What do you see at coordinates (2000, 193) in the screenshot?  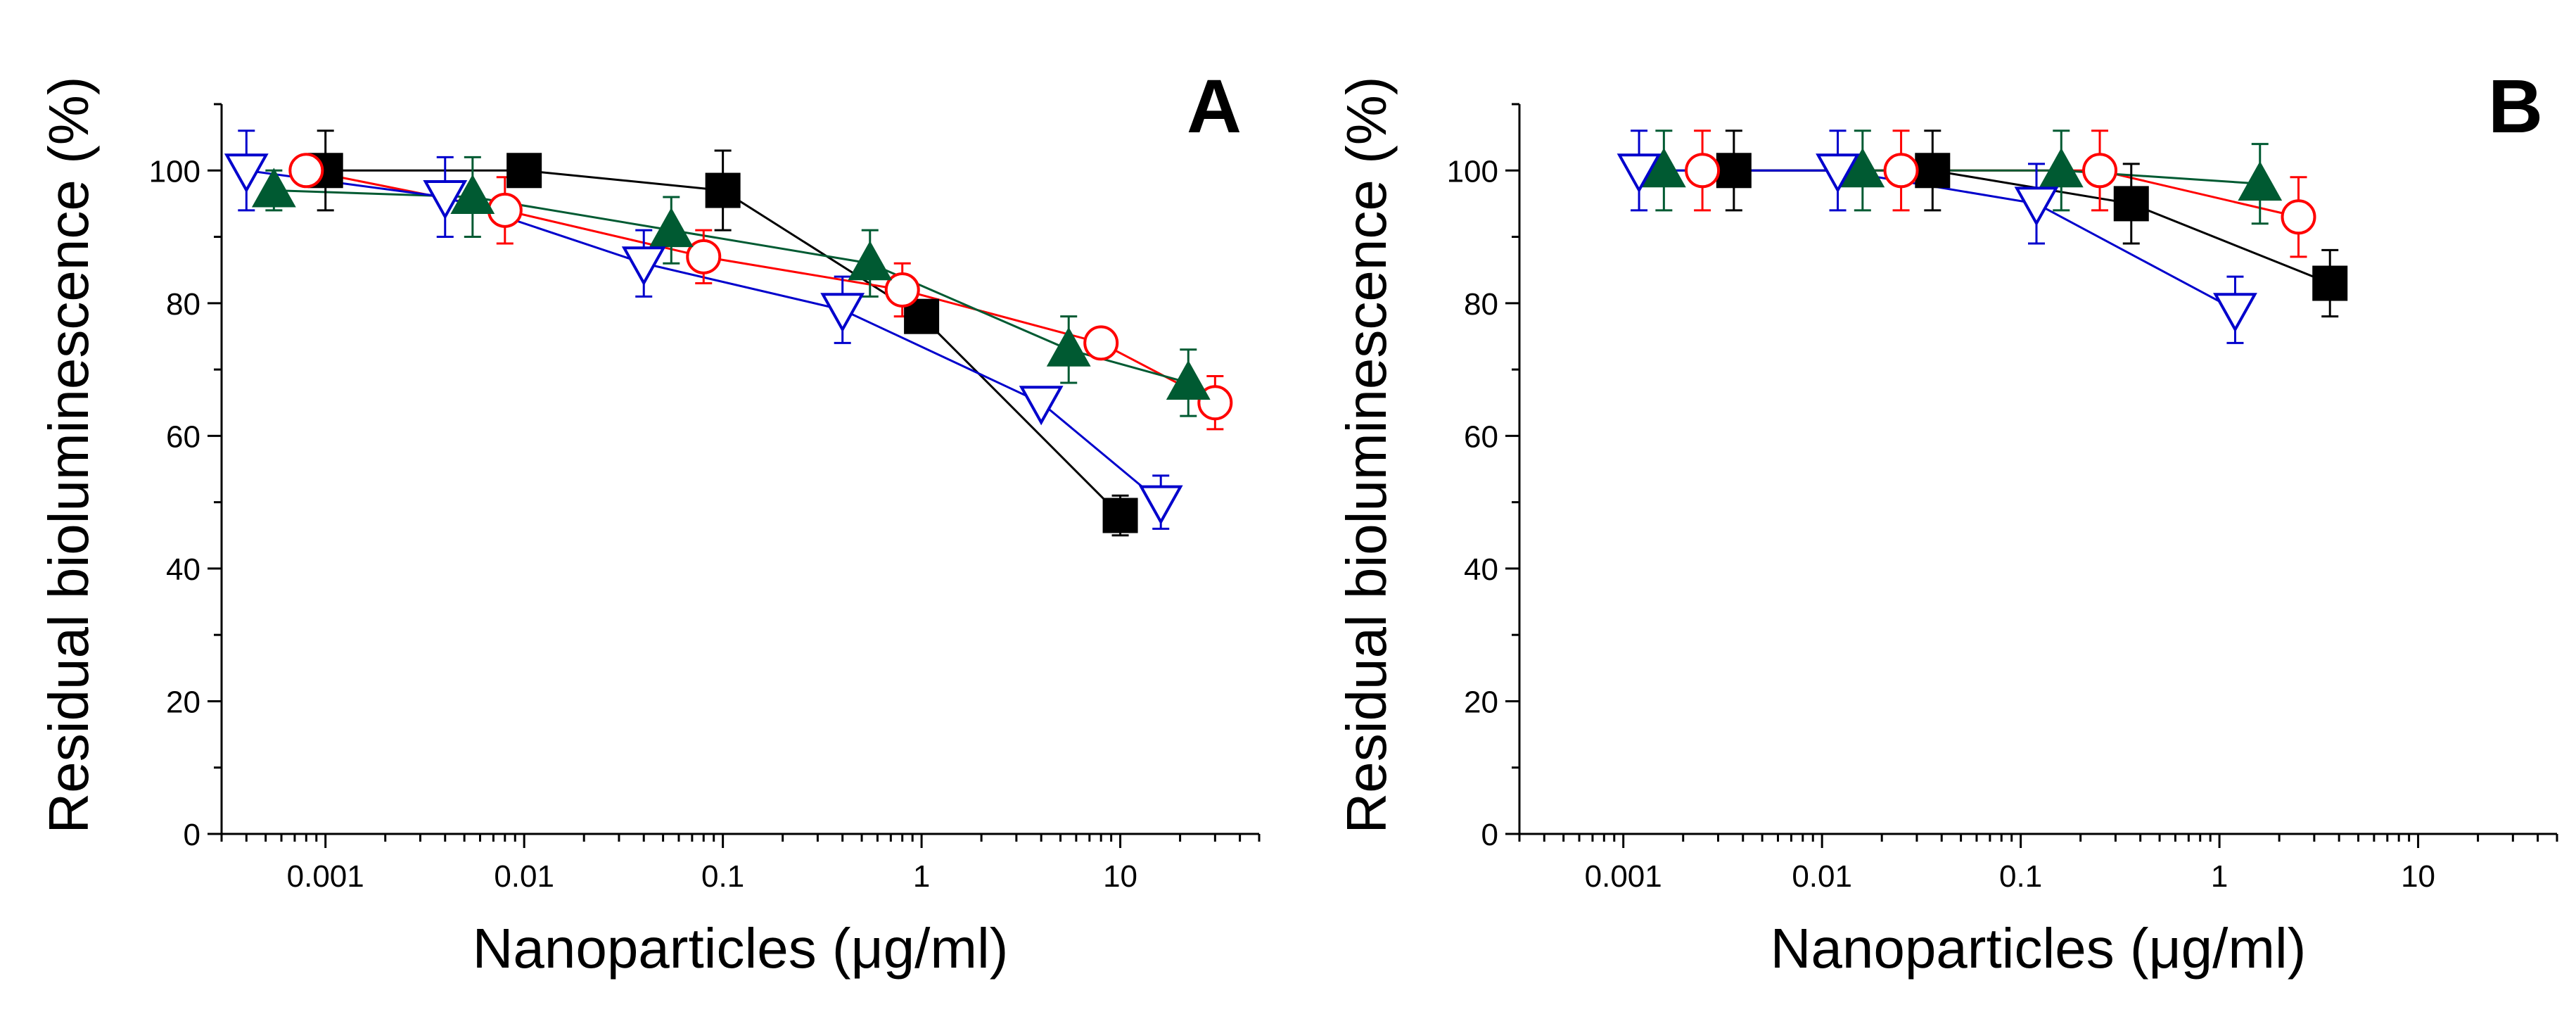 I see `series-circle-line` at bounding box center [2000, 193].